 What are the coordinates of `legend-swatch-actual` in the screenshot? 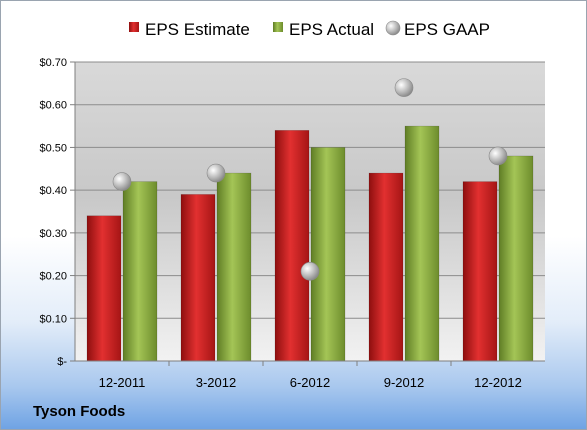 It's located at (278, 27).